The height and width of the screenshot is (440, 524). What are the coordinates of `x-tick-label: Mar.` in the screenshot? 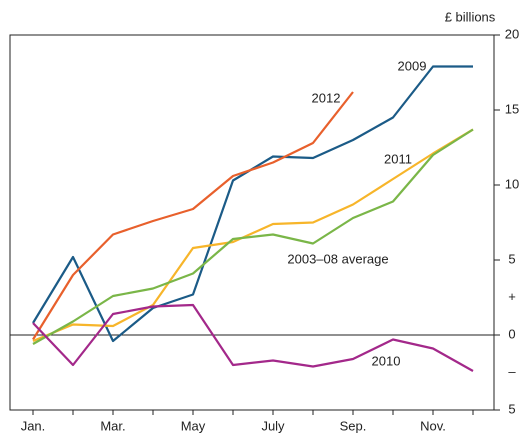 It's located at (112, 425).